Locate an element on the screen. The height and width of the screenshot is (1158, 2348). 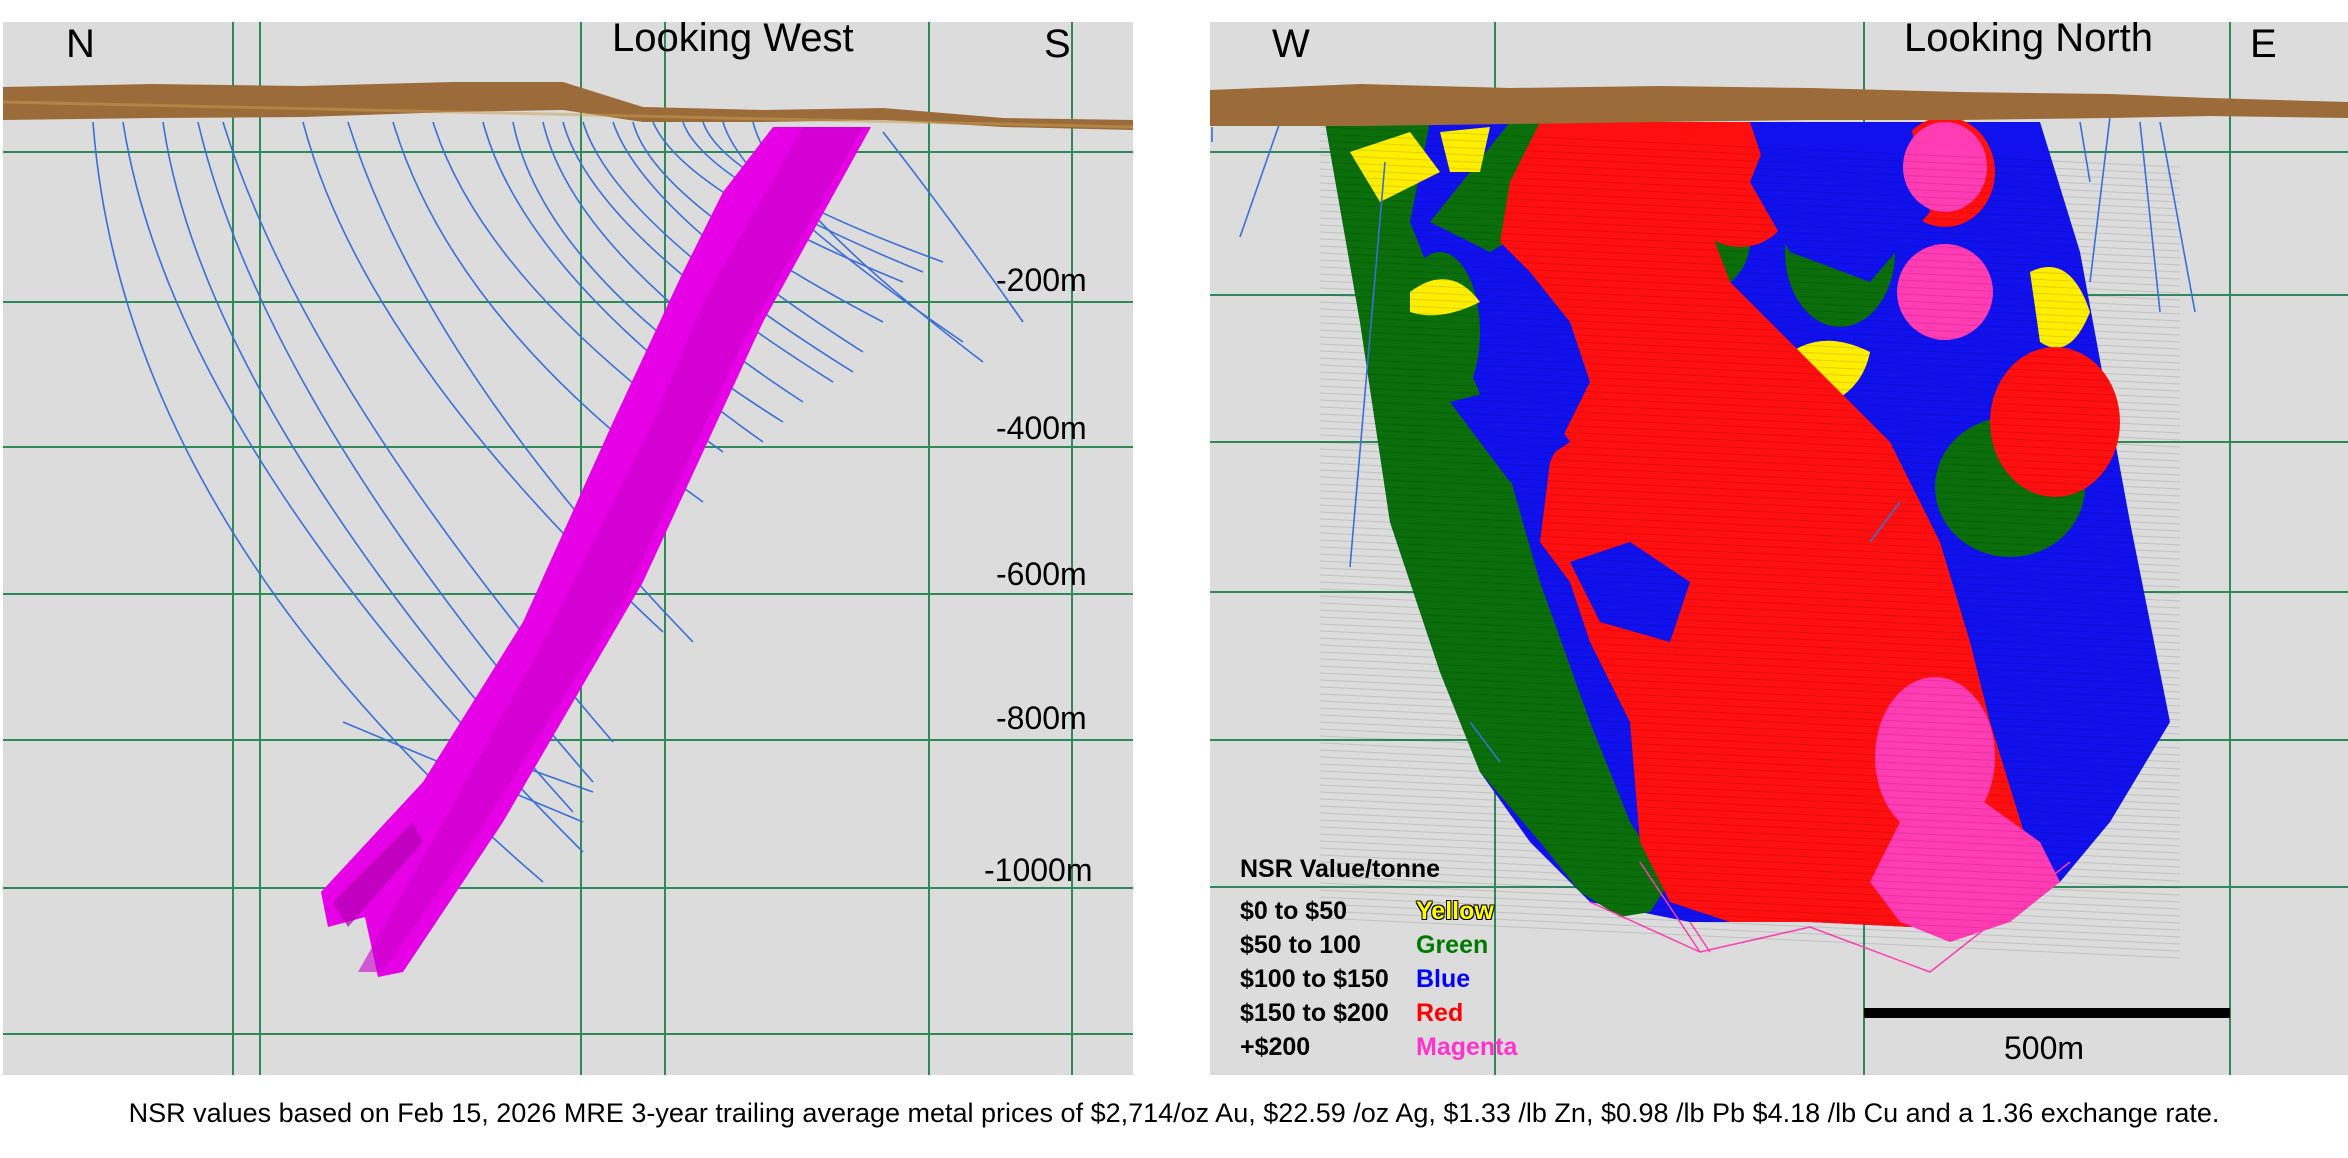
depth-label-200: -200m is located at coordinates (1041, 280).